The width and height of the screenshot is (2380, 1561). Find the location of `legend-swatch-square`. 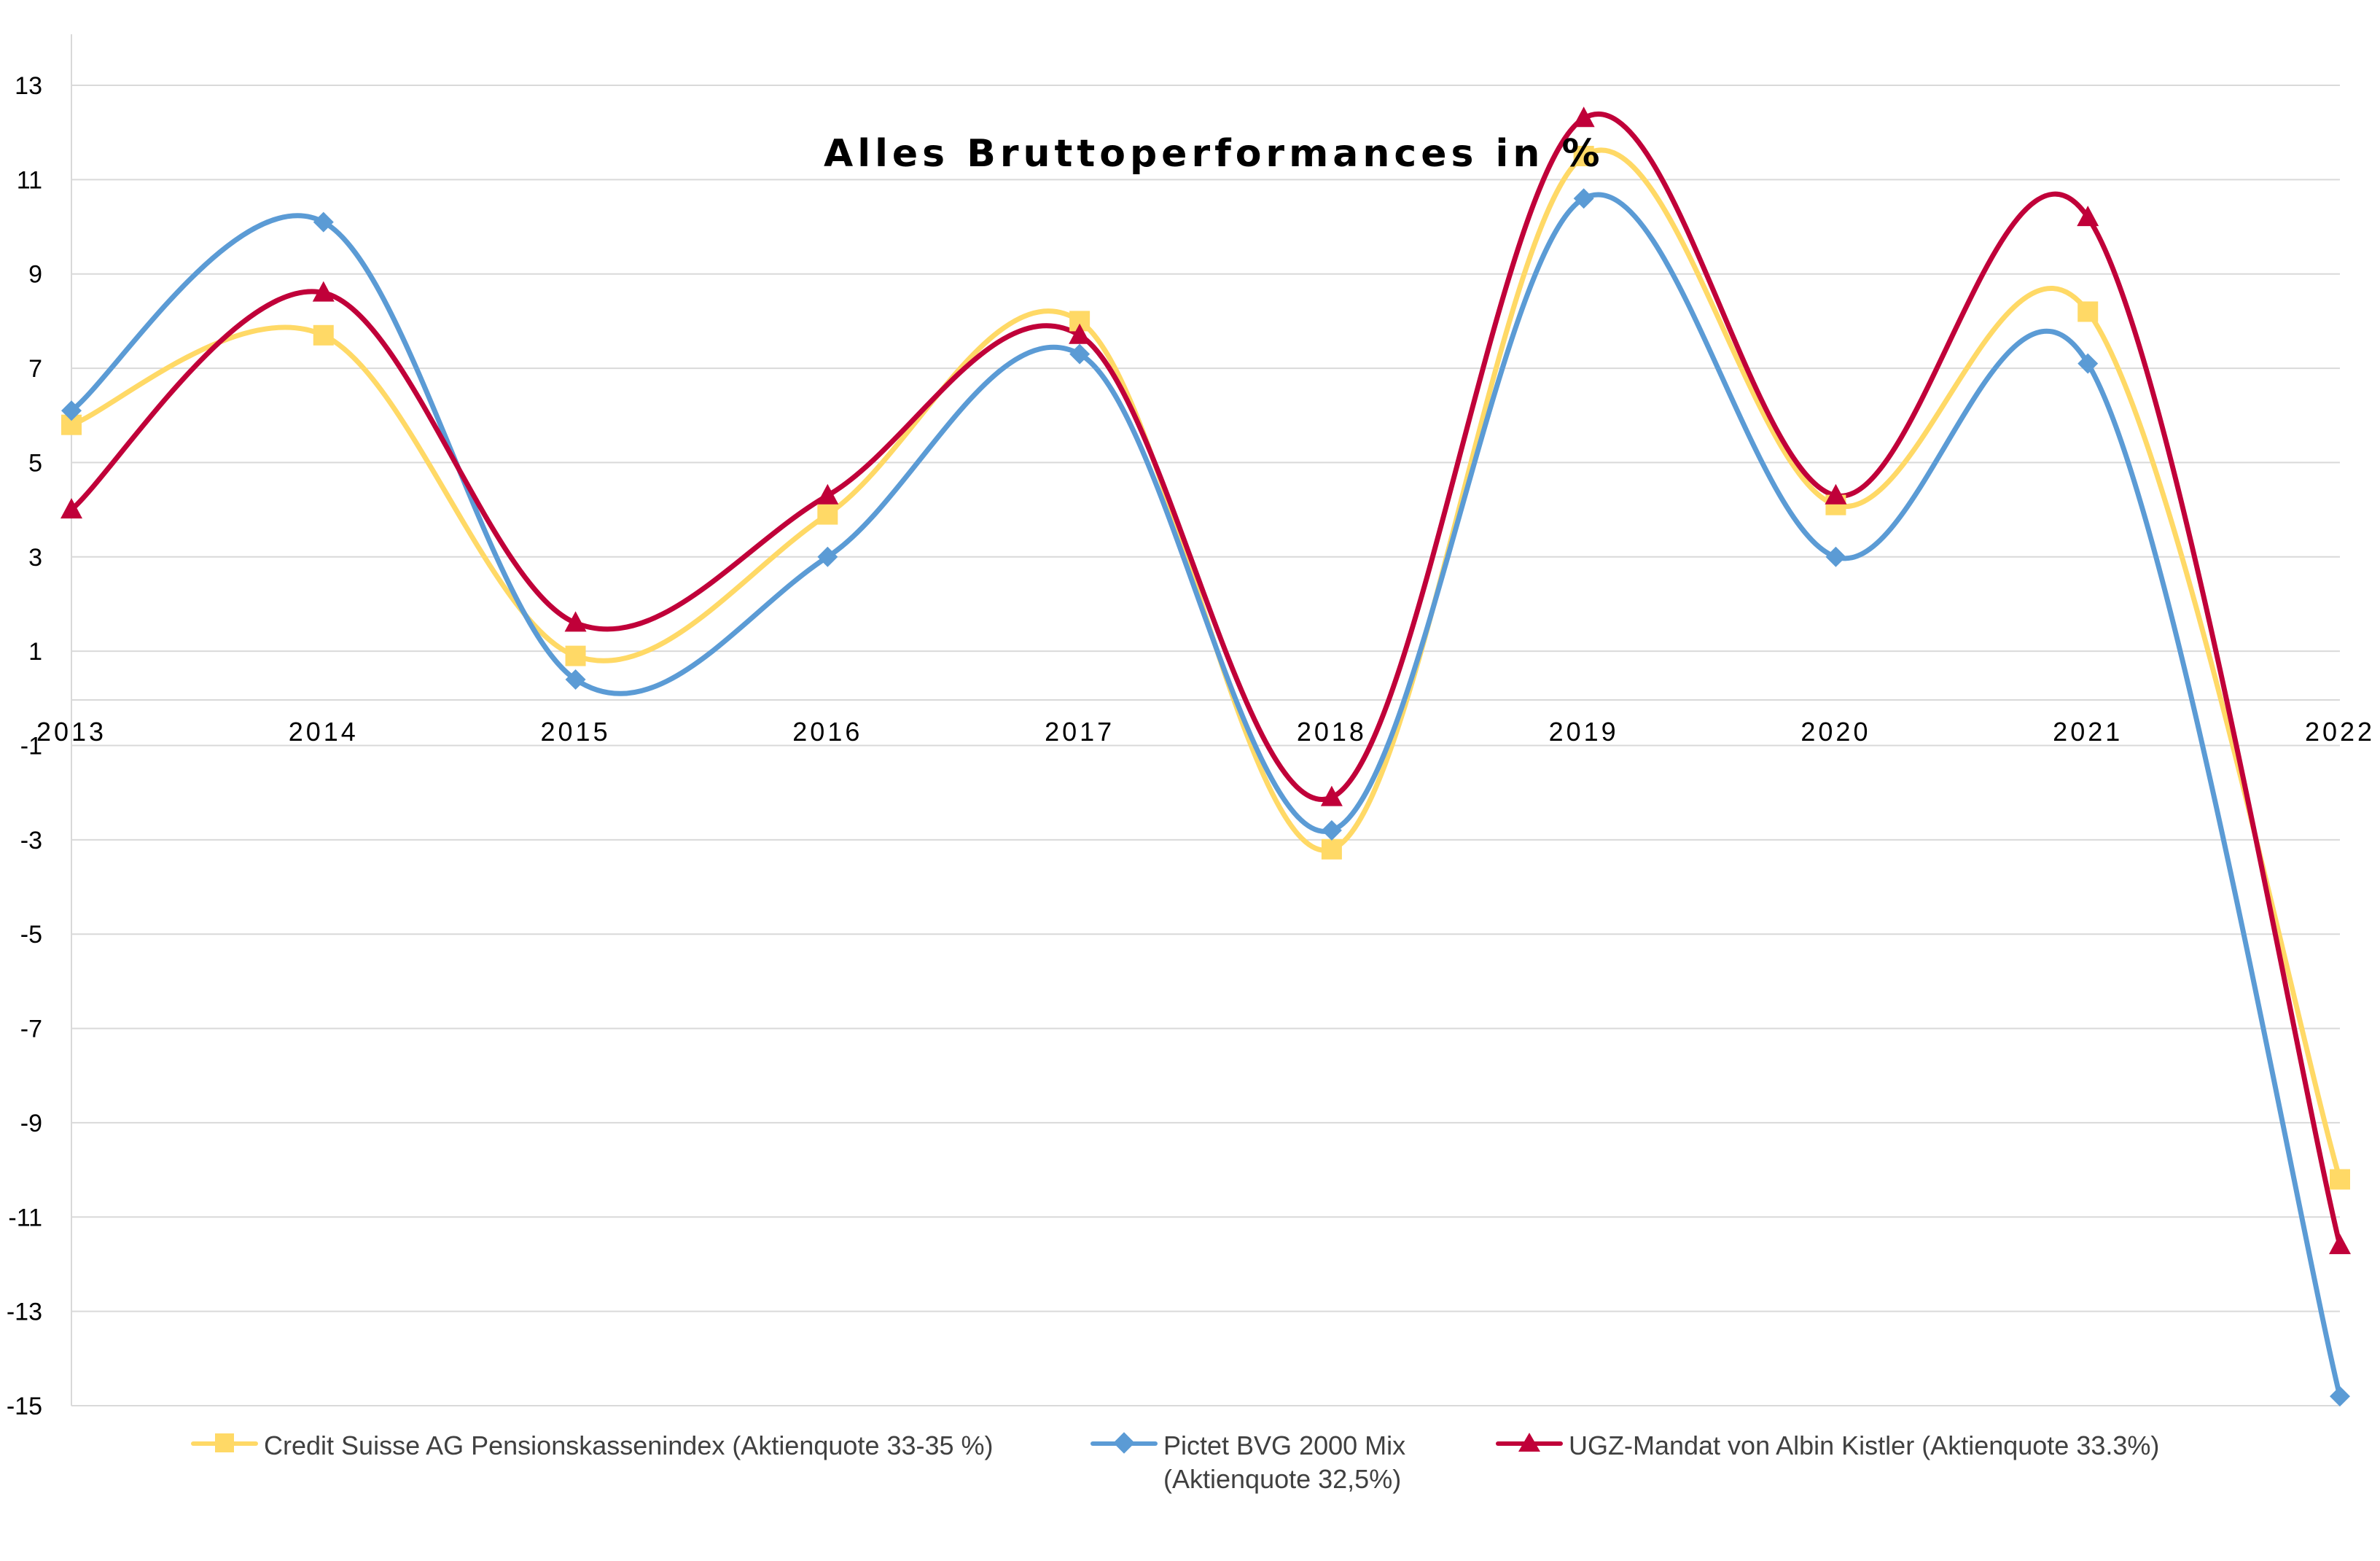

legend-swatch-square is located at coordinates (224, 1442).